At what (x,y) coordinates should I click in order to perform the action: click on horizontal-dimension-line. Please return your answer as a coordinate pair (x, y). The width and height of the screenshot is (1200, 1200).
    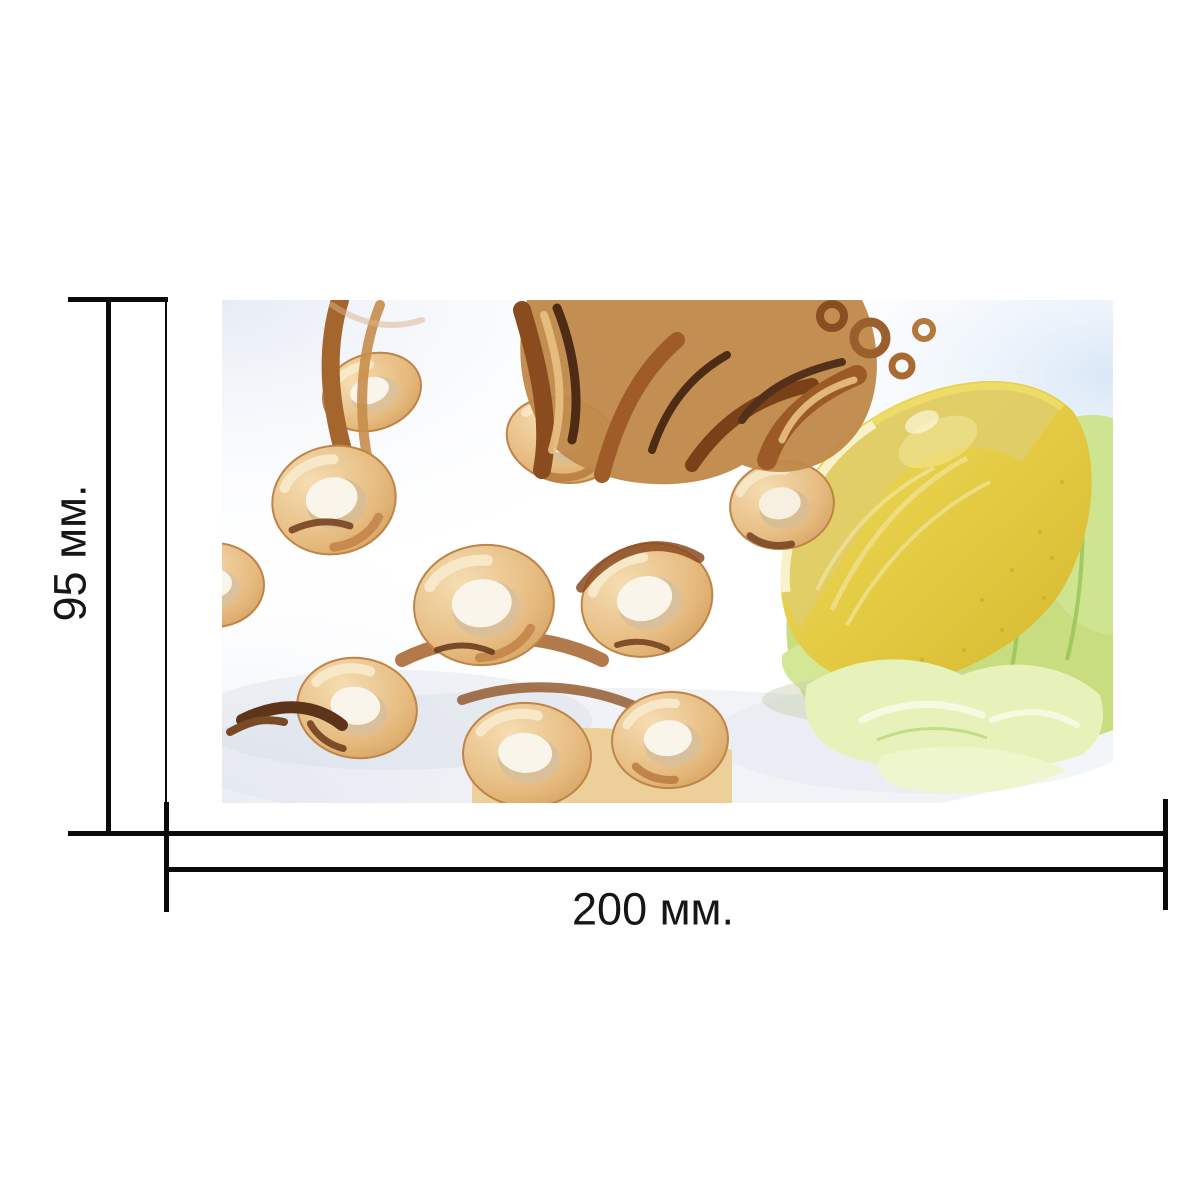
    Looking at the image, I should click on (666, 869).